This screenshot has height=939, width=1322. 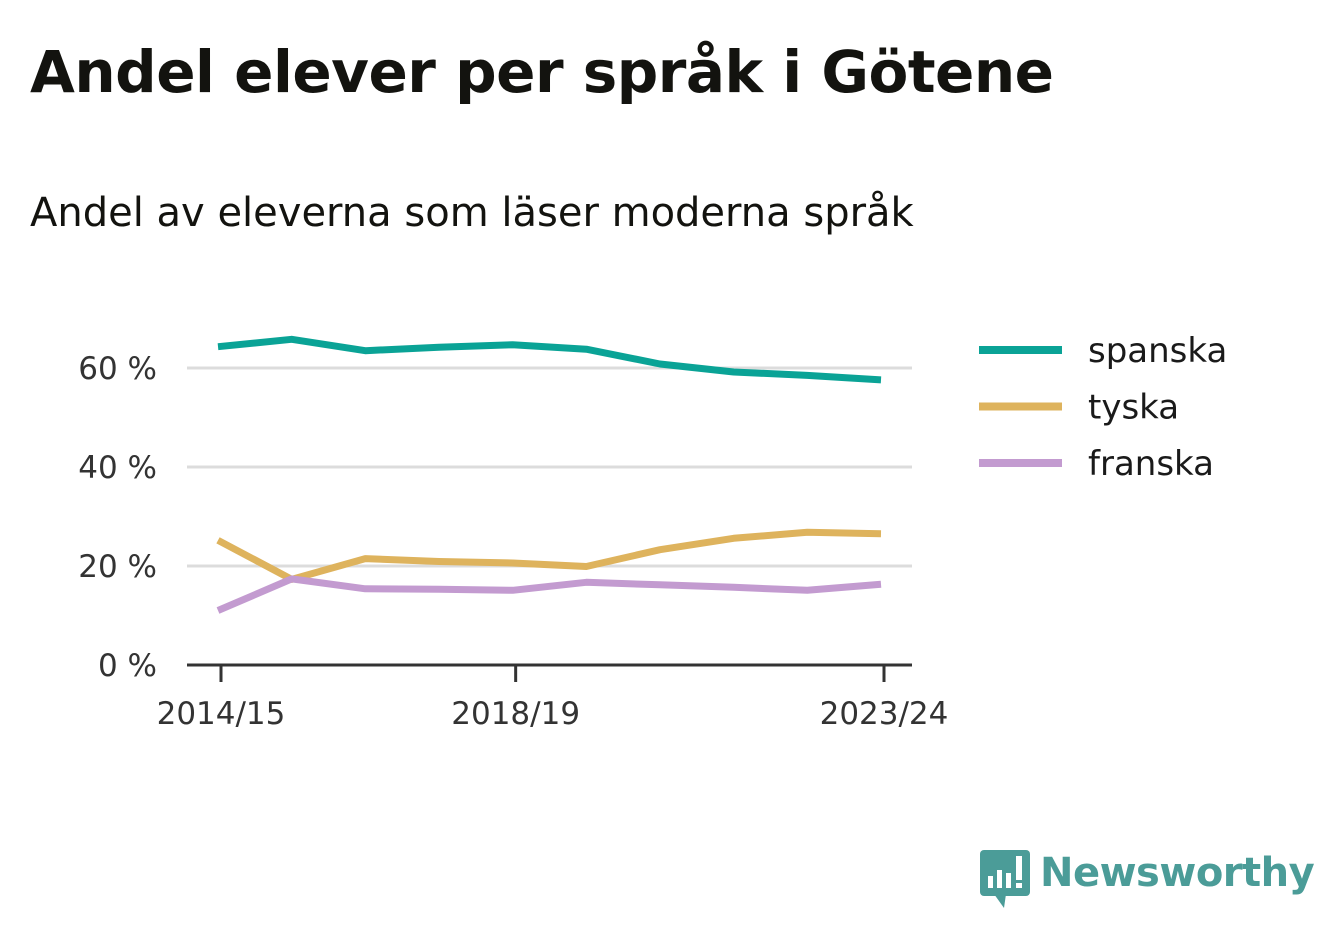 I want to click on legend: spanska tyska franska, so click(x=1103, y=407).